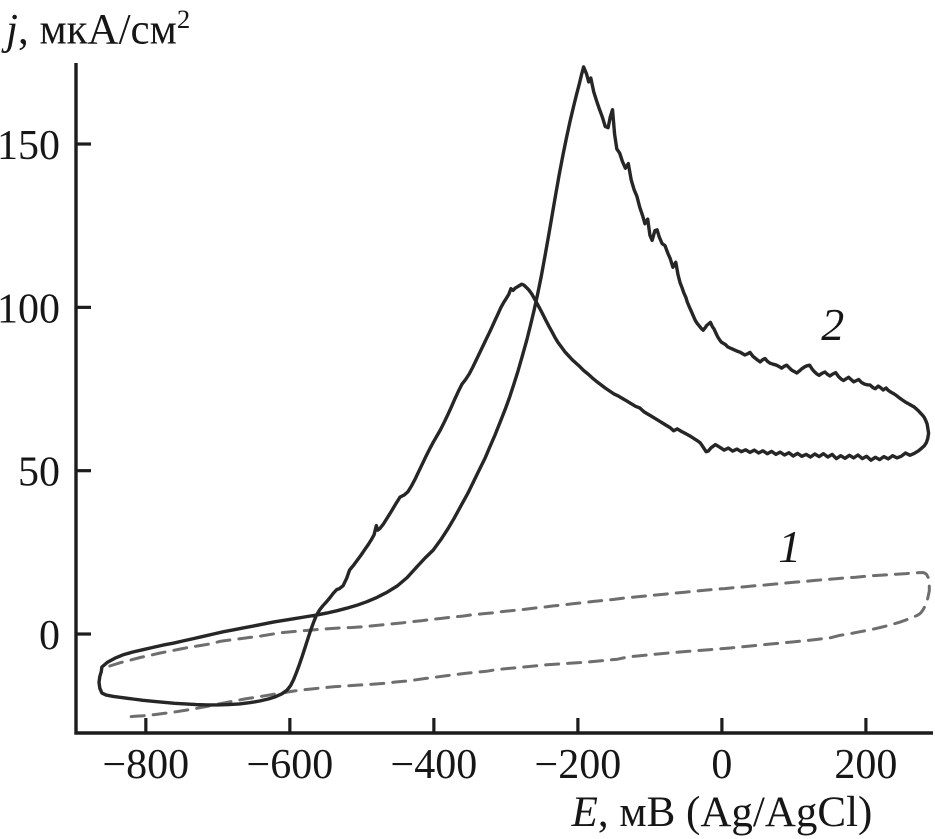 This screenshot has width=935, height=839. Describe the element at coordinates (832, 324) in the screenshot. I see `curve-label-2: 2` at that location.